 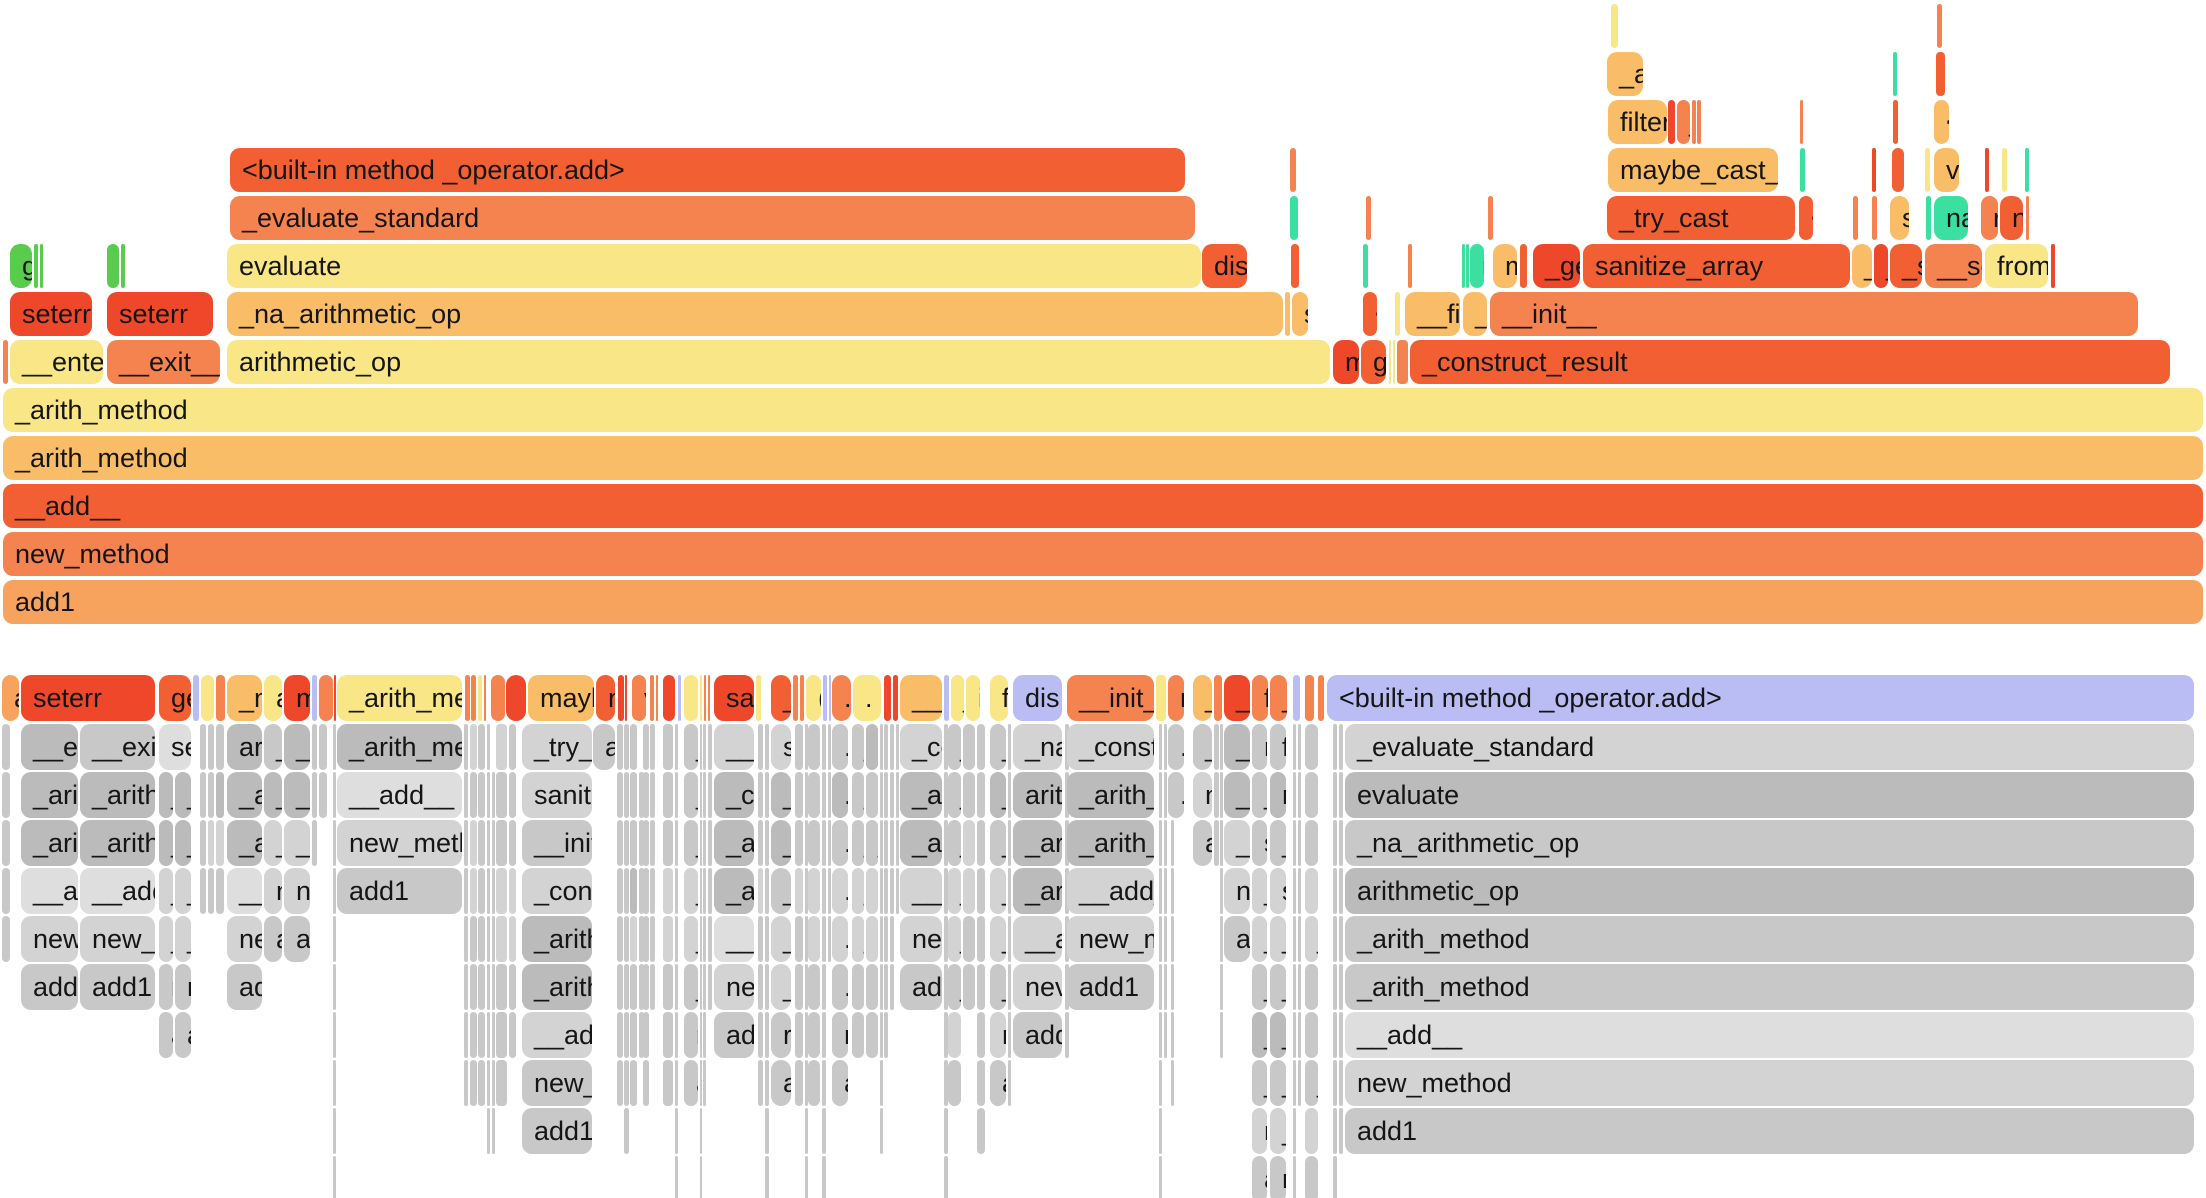 What do you see at coordinates (1946, 170) in the screenshot?
I see `flame-frame: va` at bounding box center [1946, 170].